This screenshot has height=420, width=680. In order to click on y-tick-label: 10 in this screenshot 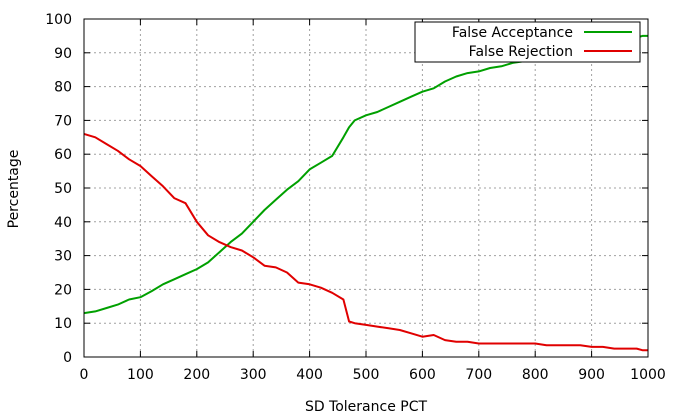, I will do `click(63, 324)`.